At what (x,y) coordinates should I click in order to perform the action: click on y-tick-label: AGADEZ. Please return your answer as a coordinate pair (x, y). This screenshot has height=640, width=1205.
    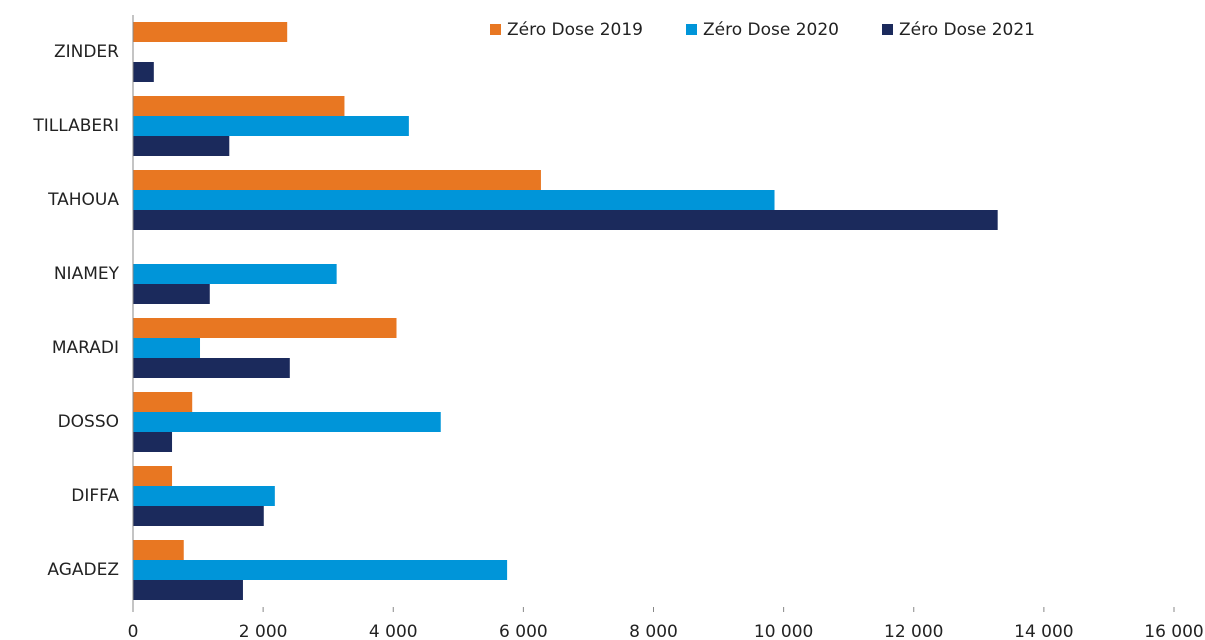
    Looking at the image, I should click on (83, 570).